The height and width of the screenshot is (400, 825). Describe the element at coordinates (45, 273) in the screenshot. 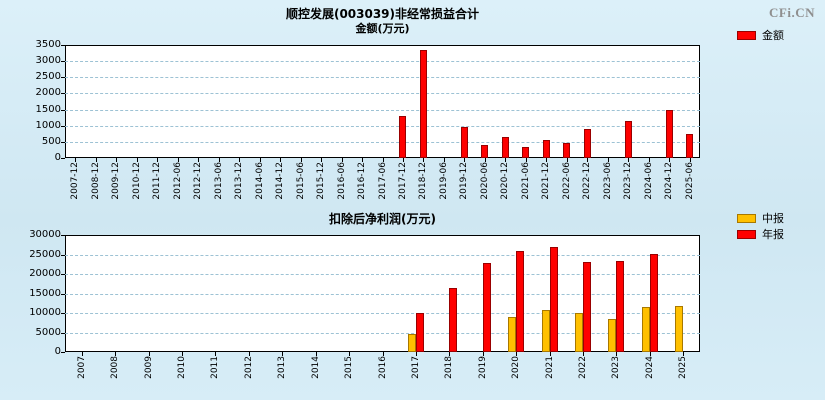

I see `y-tick-label: 20000` at that location.